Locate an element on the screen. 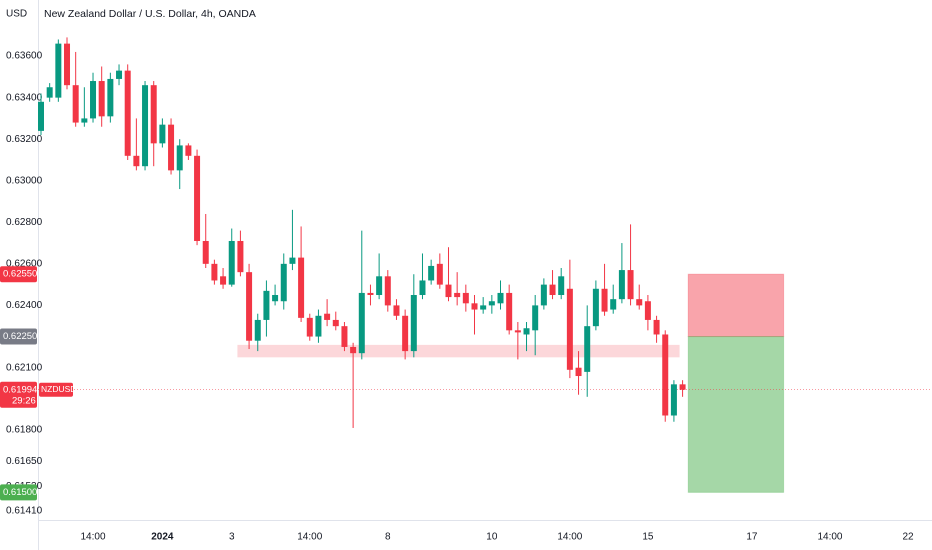 The height and width of the screenshot is (550, 932). axis-unit: USD is located at coordinates (16, 14).